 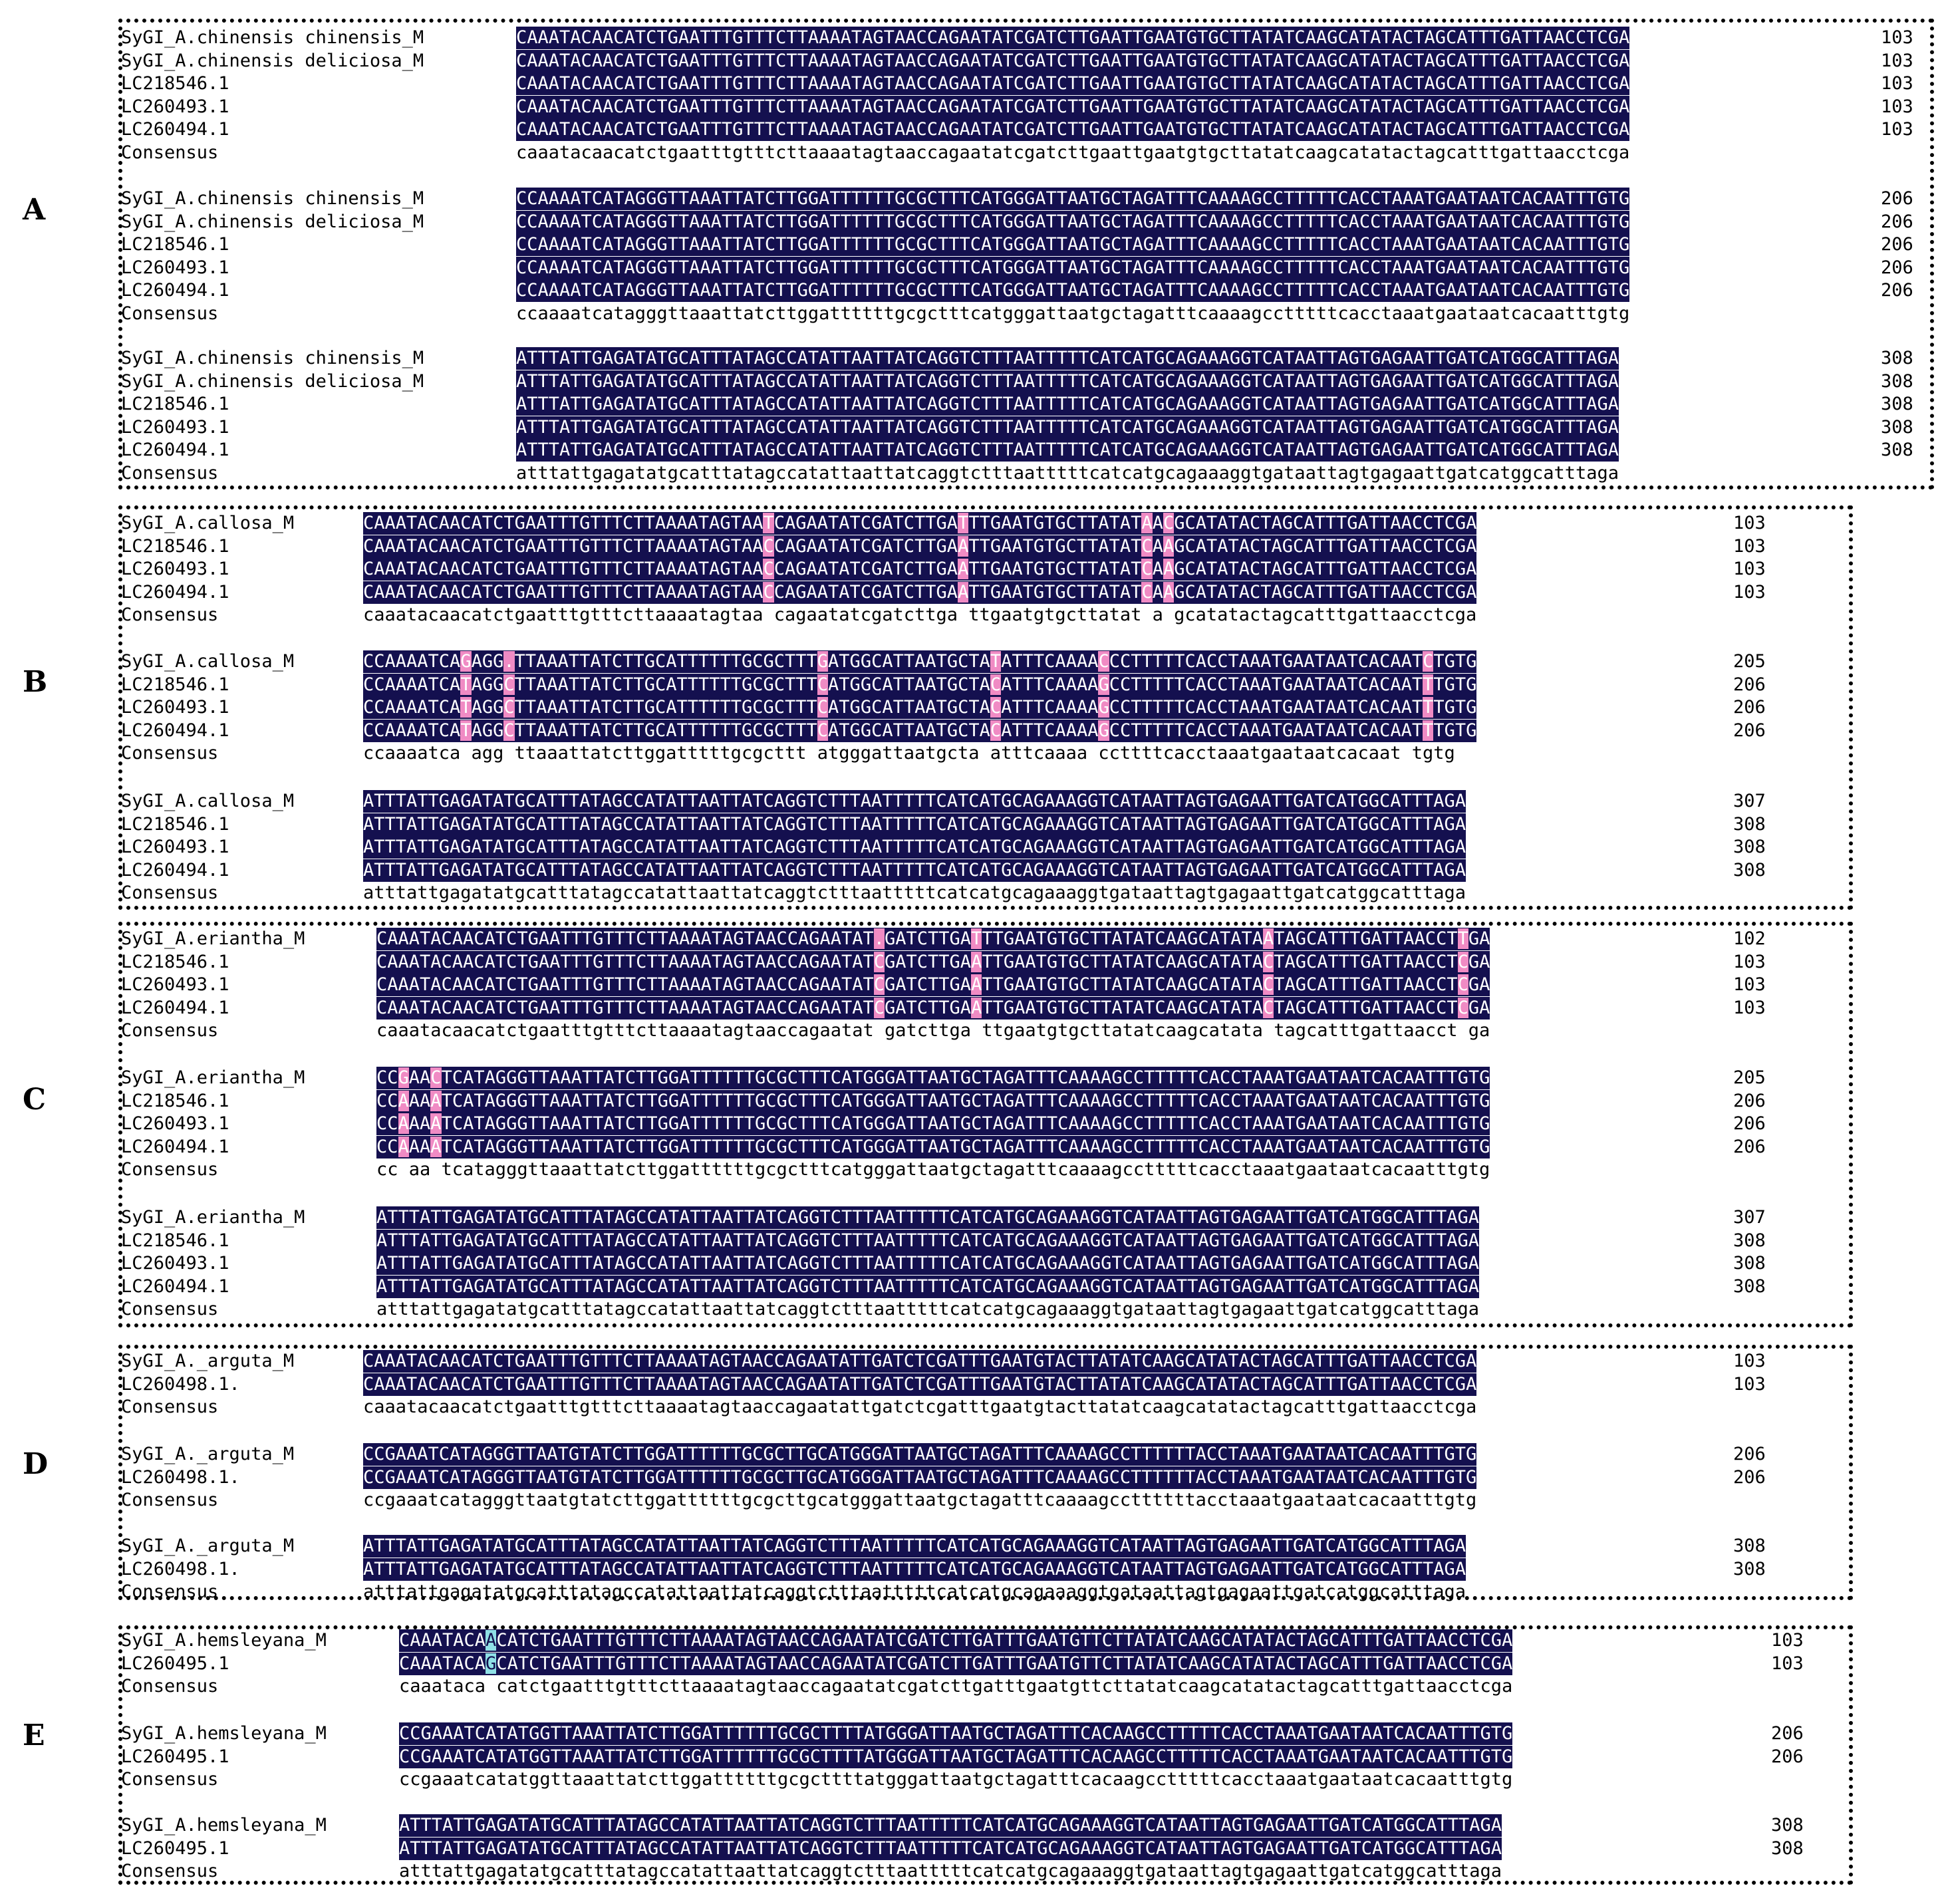 What do you see at coordinates (986, 1755) in the screenshot?
I see `alignment-panel-e` at bounding box center [986, 1755].